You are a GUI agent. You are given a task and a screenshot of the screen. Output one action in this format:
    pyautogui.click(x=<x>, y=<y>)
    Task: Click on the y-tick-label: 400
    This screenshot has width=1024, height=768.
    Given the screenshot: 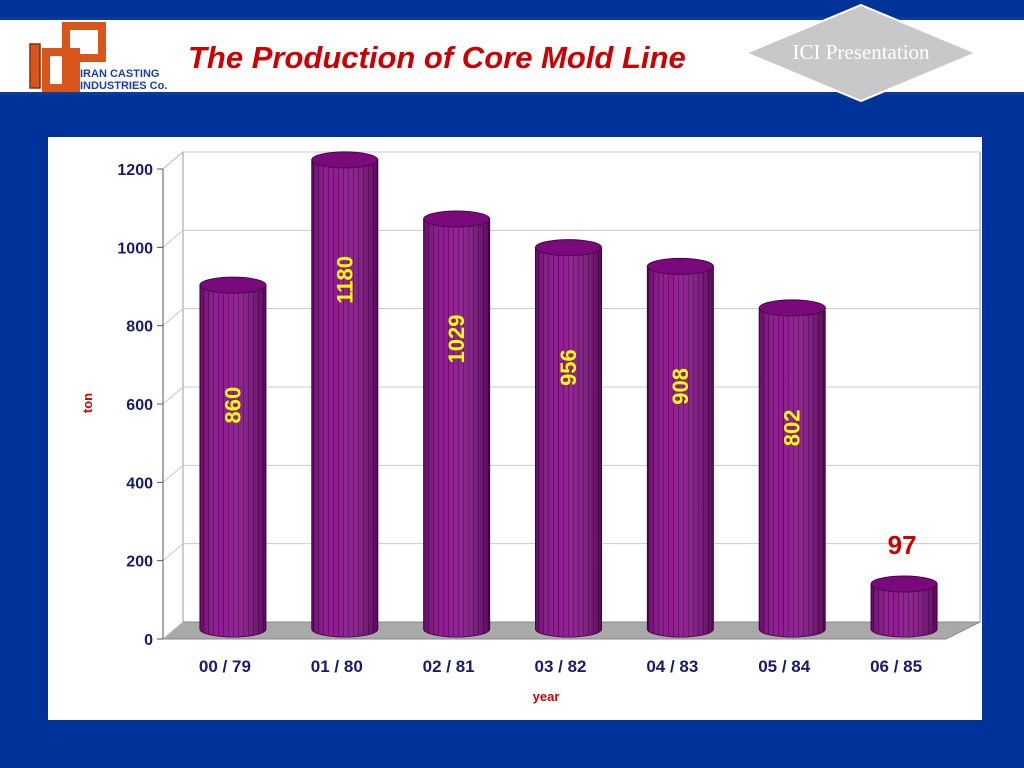 What is the action you would take?
    pyautogui.click(x=139, y=483)
    